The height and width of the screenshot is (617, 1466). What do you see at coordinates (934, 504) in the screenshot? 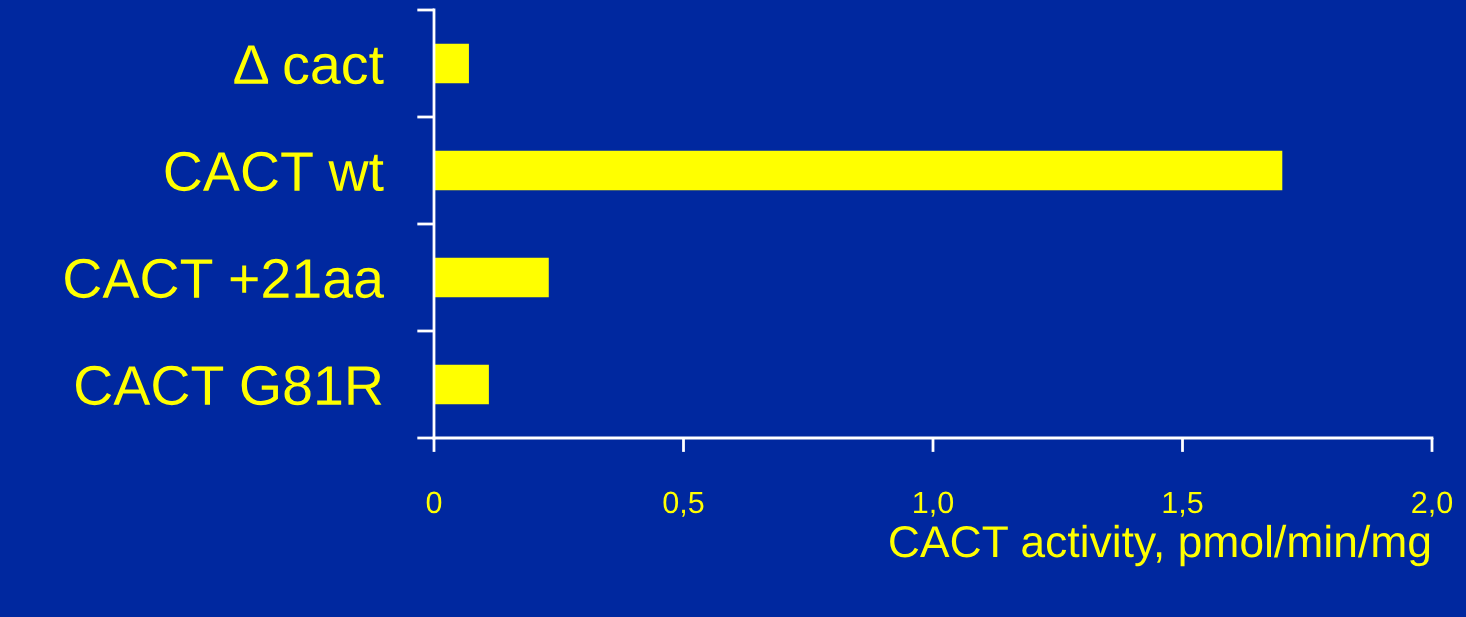
I see `x-tick-label: 1,0` at bounding box center [934, 504].